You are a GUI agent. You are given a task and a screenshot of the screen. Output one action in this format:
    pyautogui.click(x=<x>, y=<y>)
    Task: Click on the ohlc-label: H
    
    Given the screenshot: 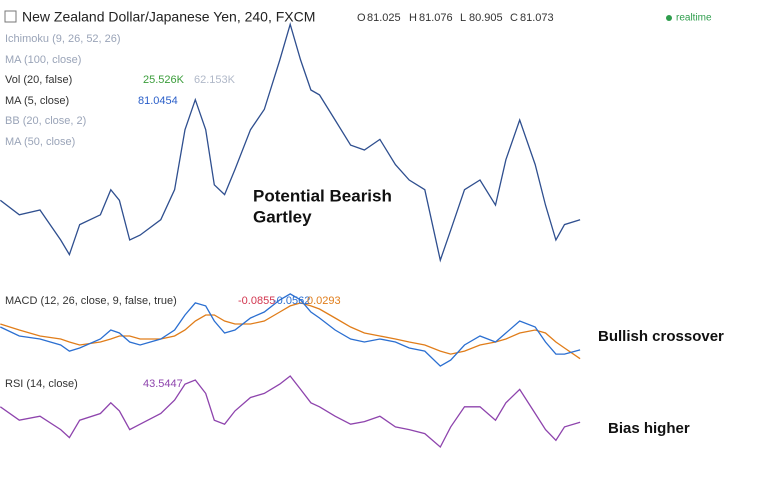 What is the action you would take?
    pyautogui.click(x=413, y=18)
    